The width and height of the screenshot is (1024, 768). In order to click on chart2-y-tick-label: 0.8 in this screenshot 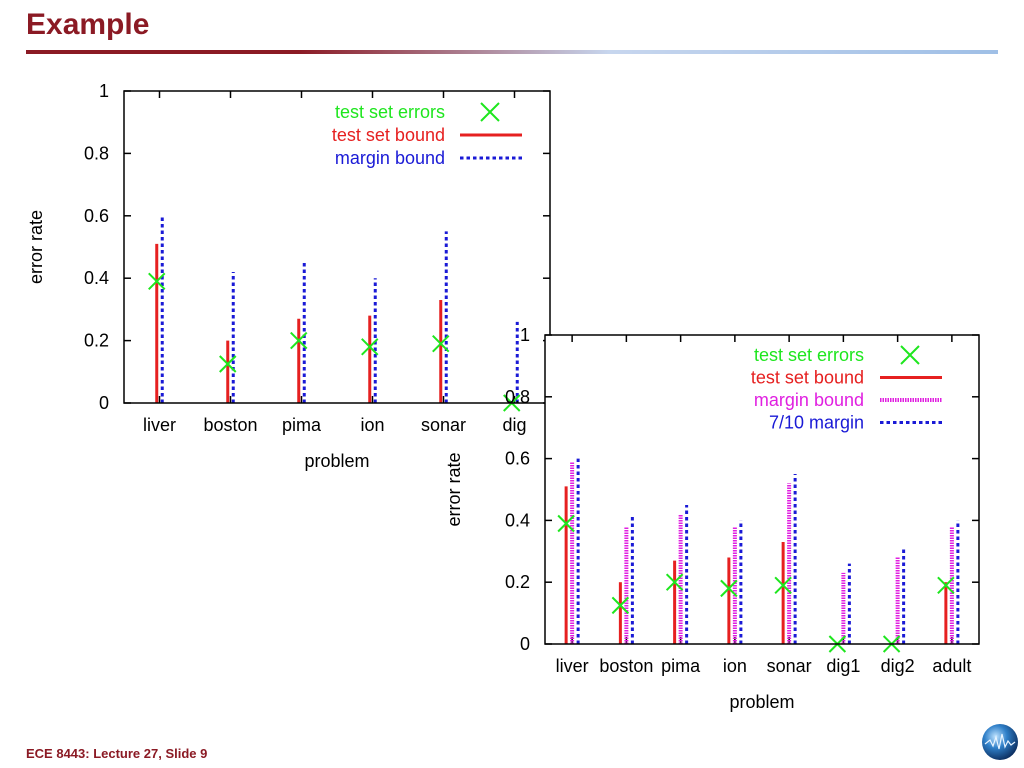, I will do `click(517, 397)`.